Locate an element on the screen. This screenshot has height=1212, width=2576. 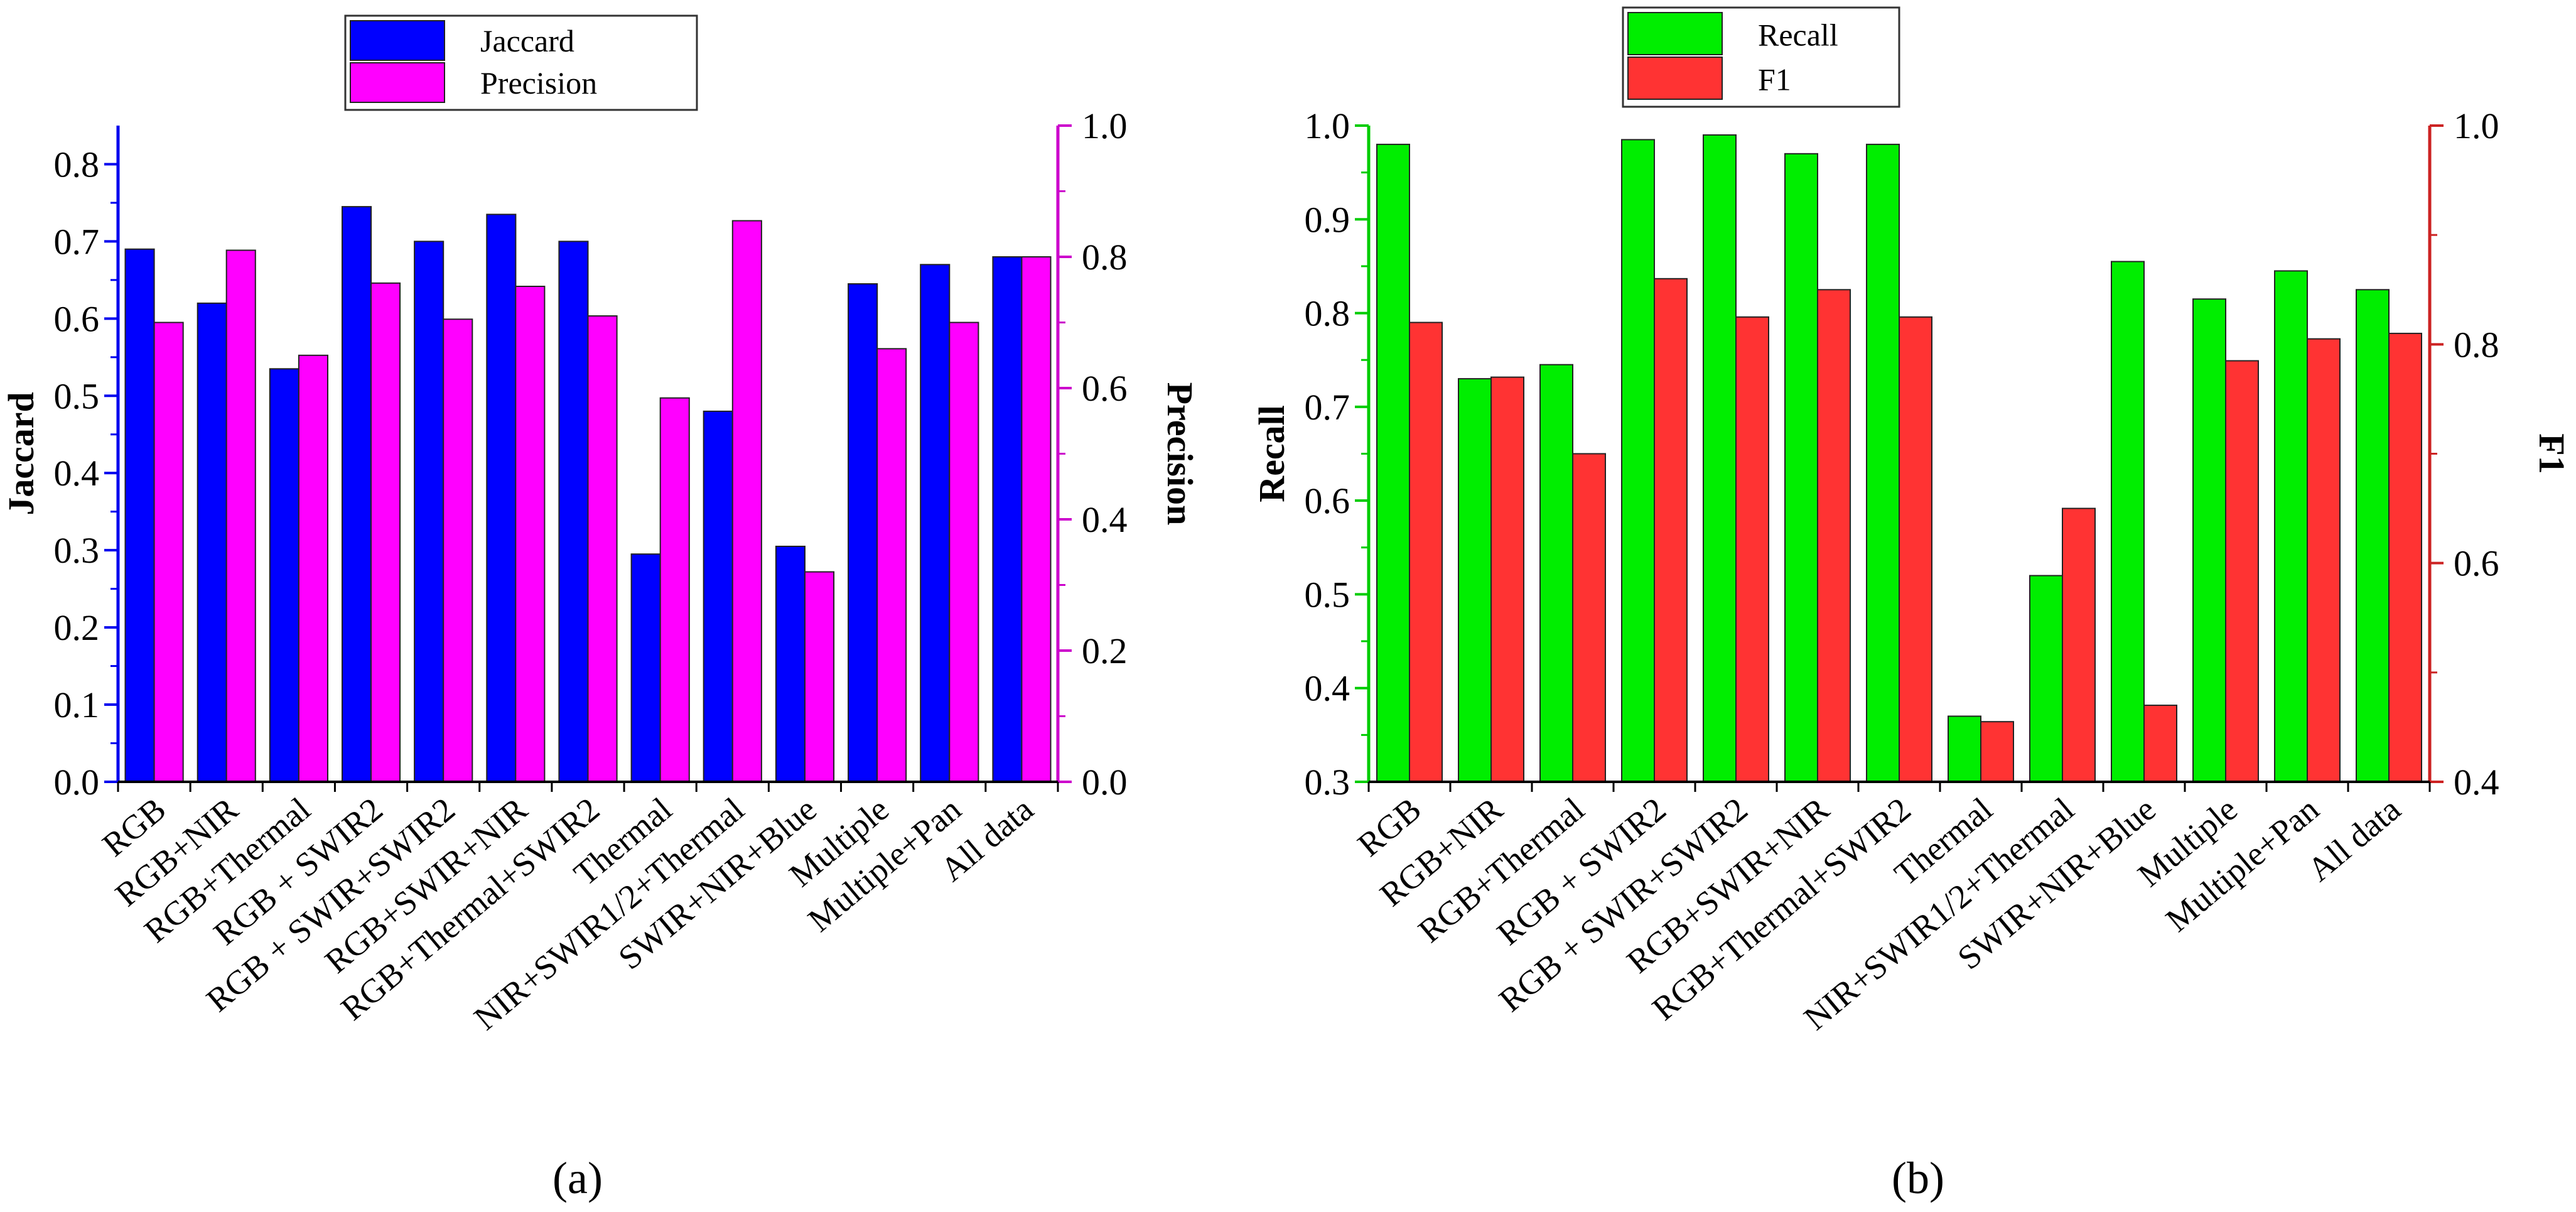
right-axis-title: Precision is located at coordinates (1180, 454).